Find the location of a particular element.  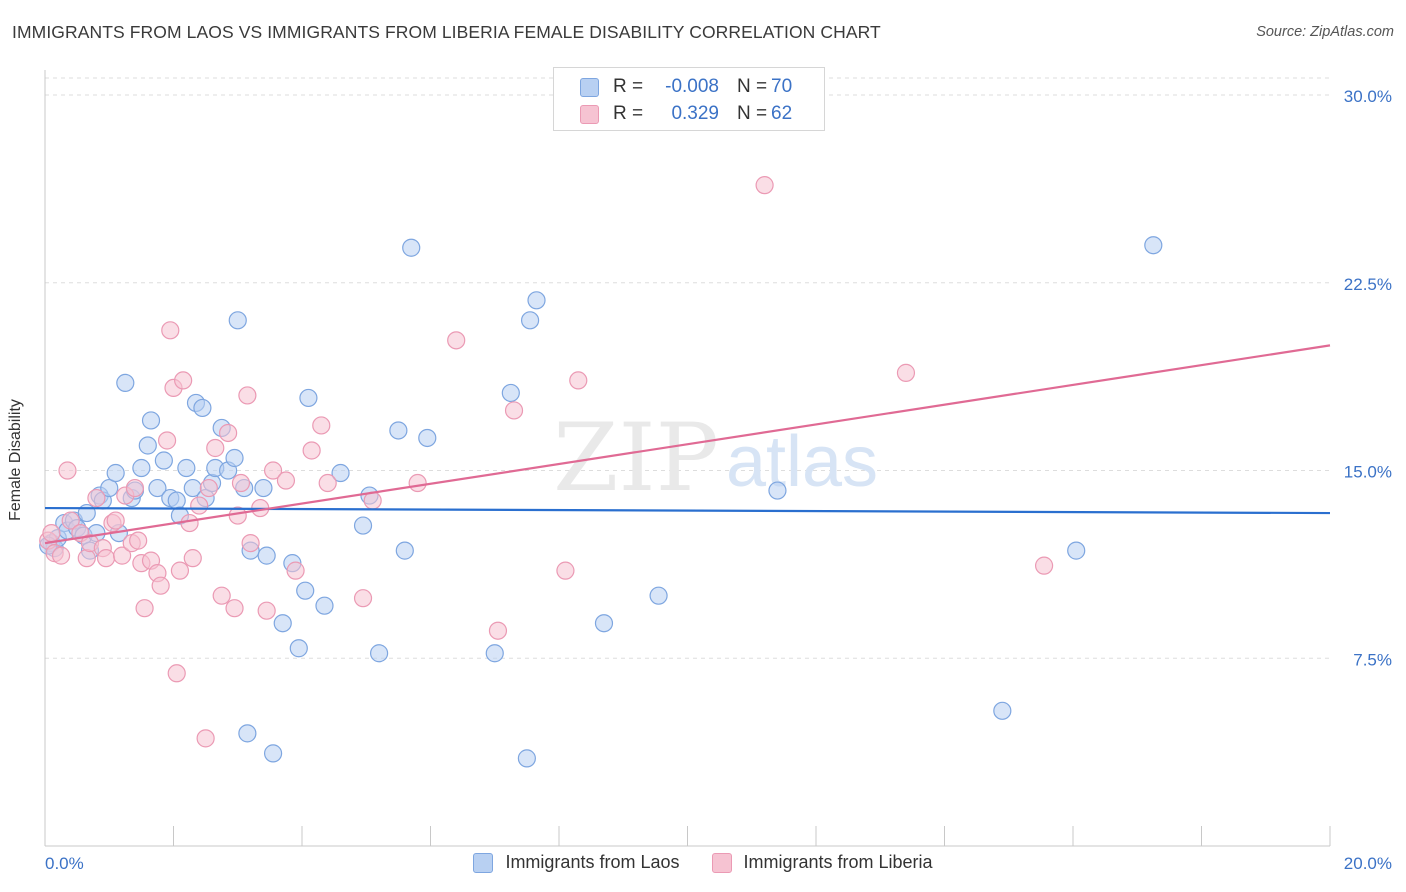

trend-line-laos is located at coordinates (687, 510).